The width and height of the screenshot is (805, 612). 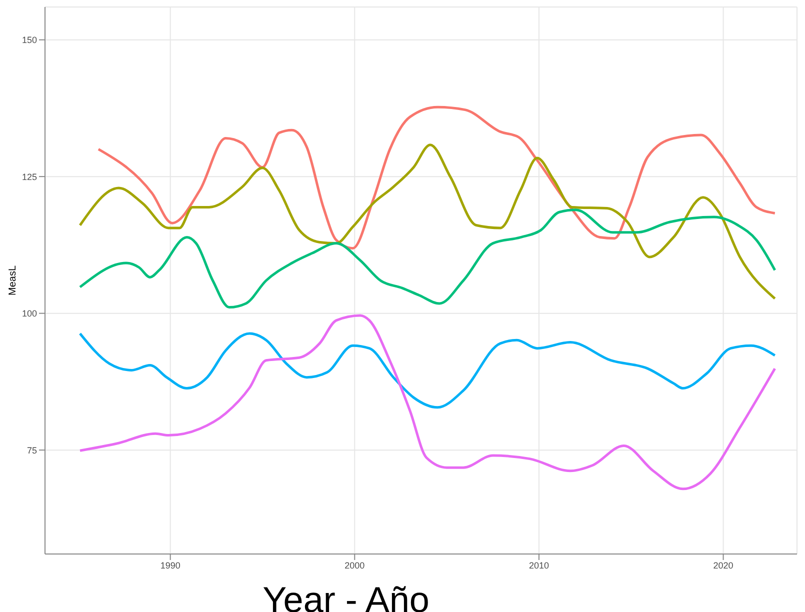 I want to click on x-tick-label: 2010, so click(x=538, y=565).